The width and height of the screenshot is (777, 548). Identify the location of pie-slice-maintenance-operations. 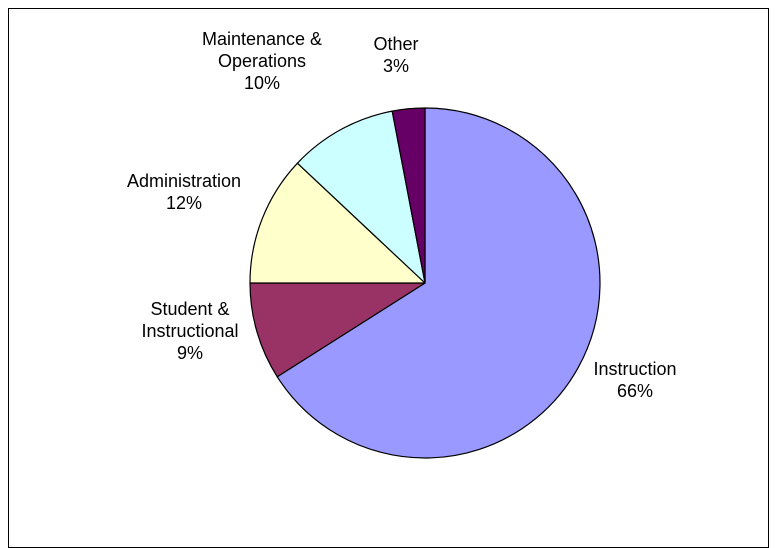
(361, 197).